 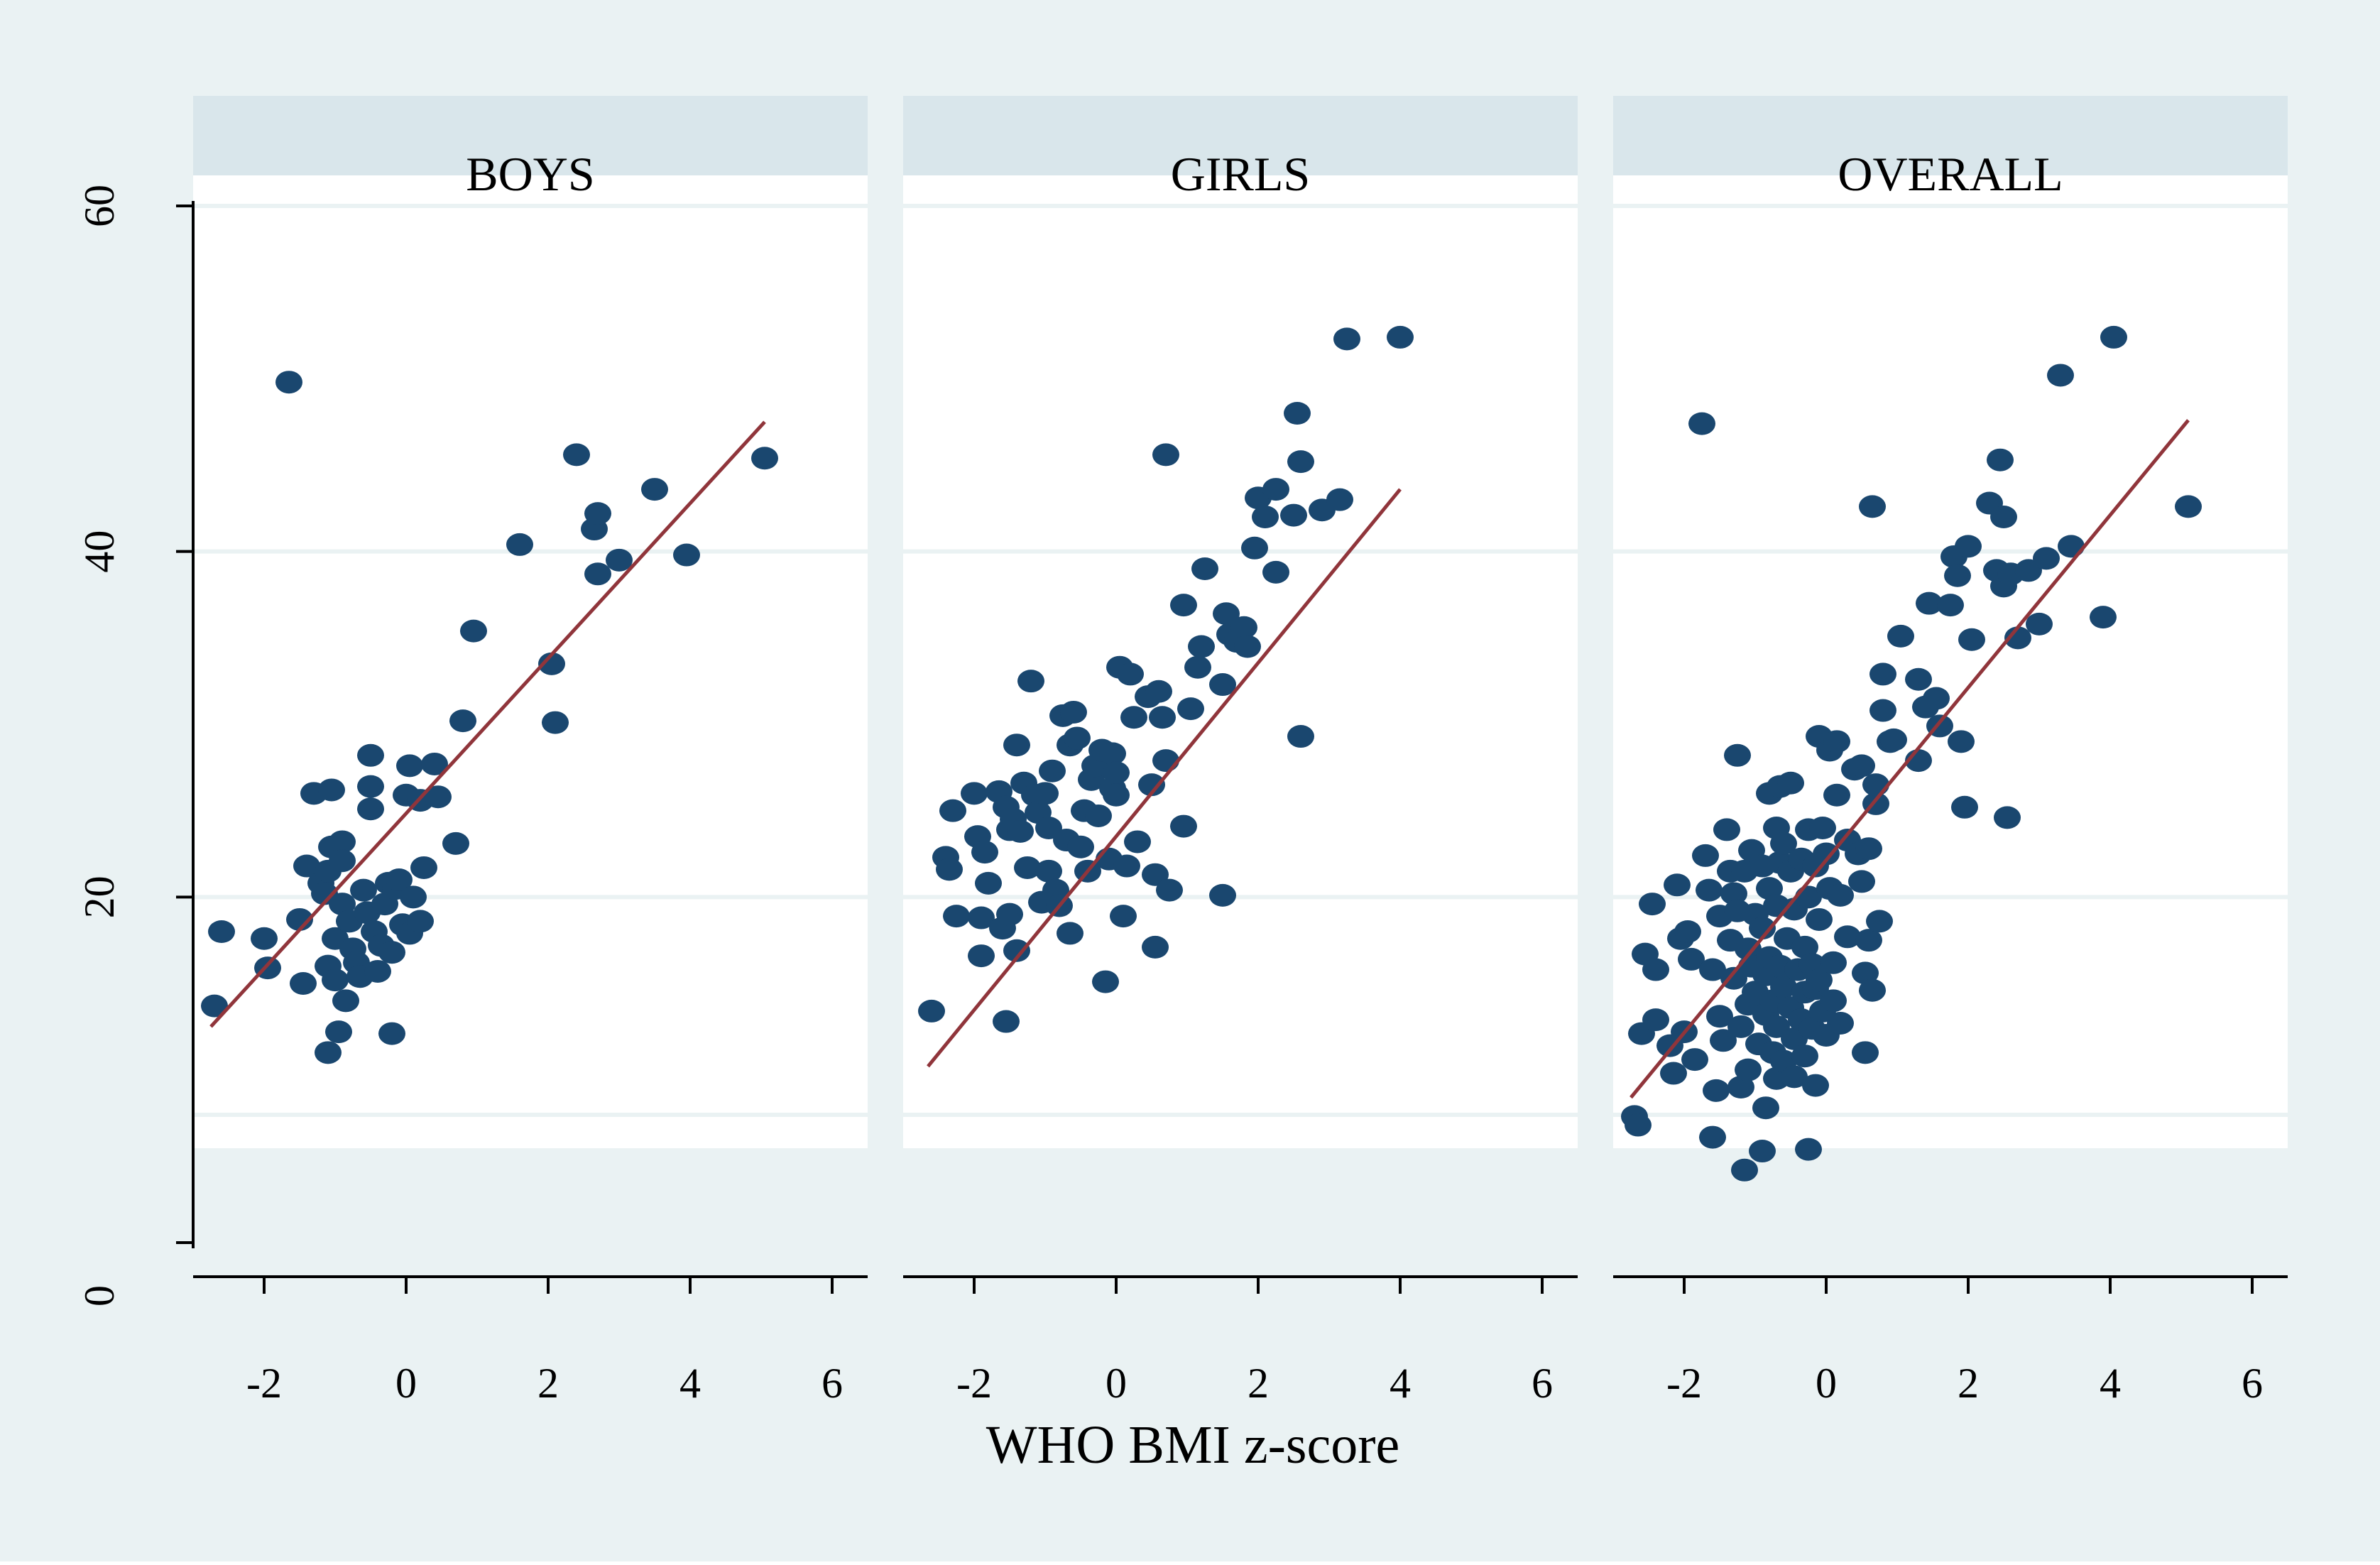 What do you see at coordinates (1951, 1198) in the screenshot?
I see `plot-lower-band-overall` at bounding box center [1951, 1198].